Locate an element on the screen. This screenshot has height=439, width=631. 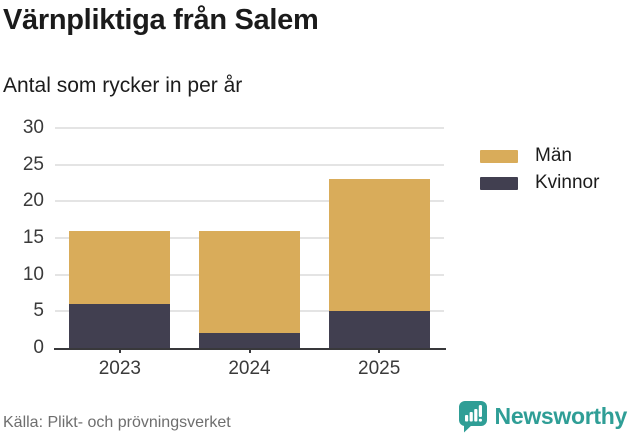
y-tick-label: 10 is located at coordinates (33, 274).